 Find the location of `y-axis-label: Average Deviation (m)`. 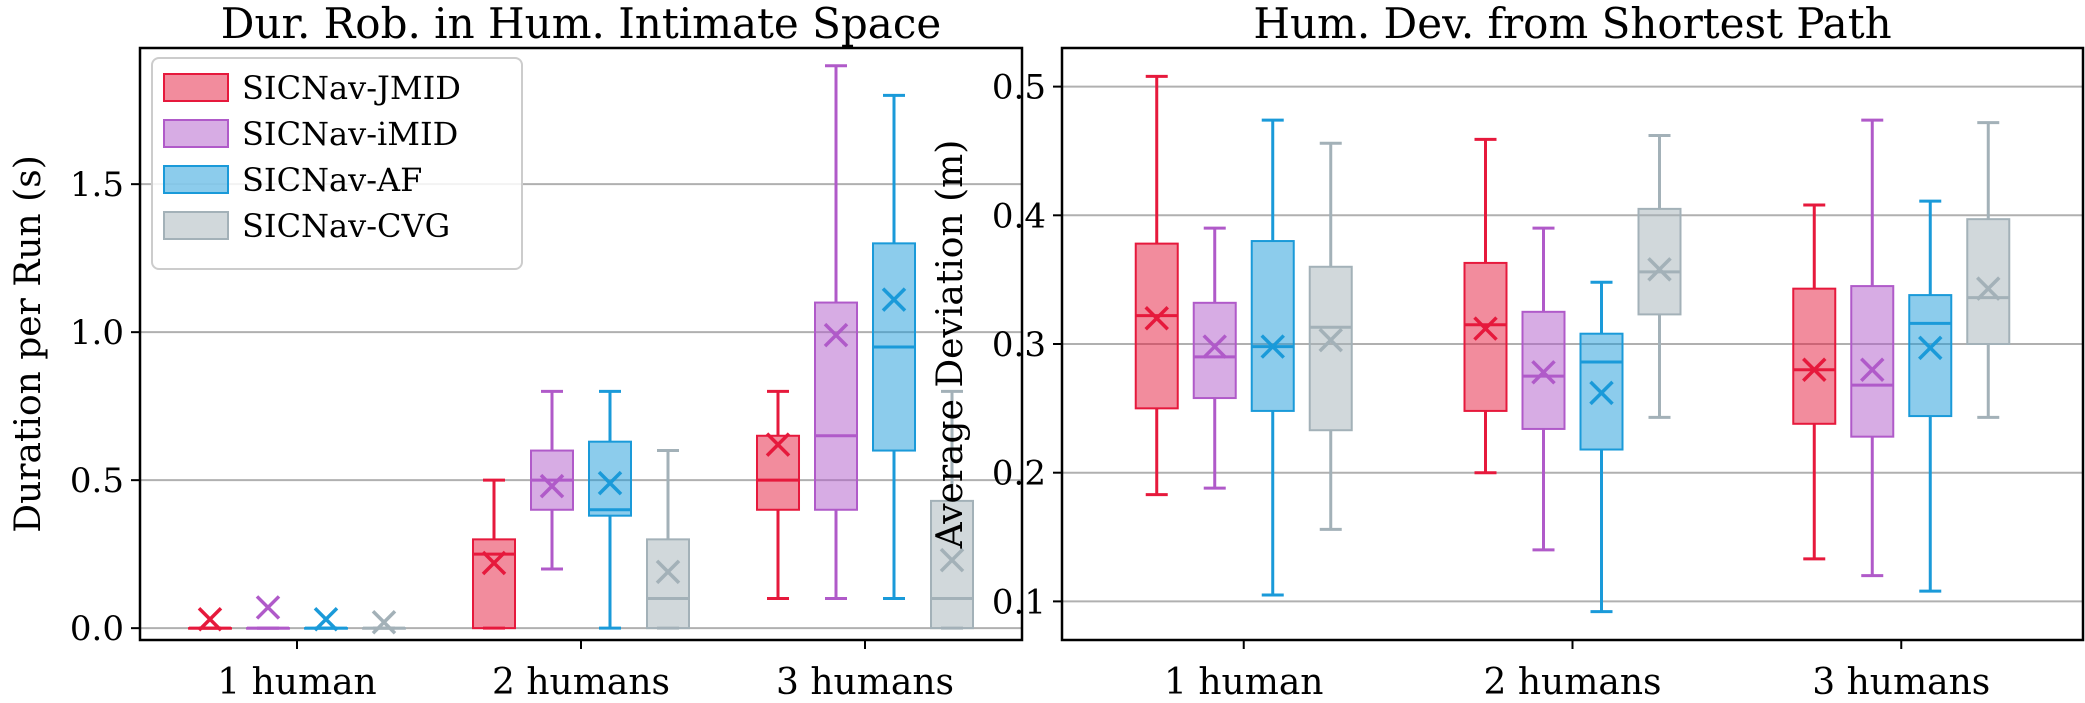

y-axis-label: Average Deviation (m) is located at coordinates (950, 345).